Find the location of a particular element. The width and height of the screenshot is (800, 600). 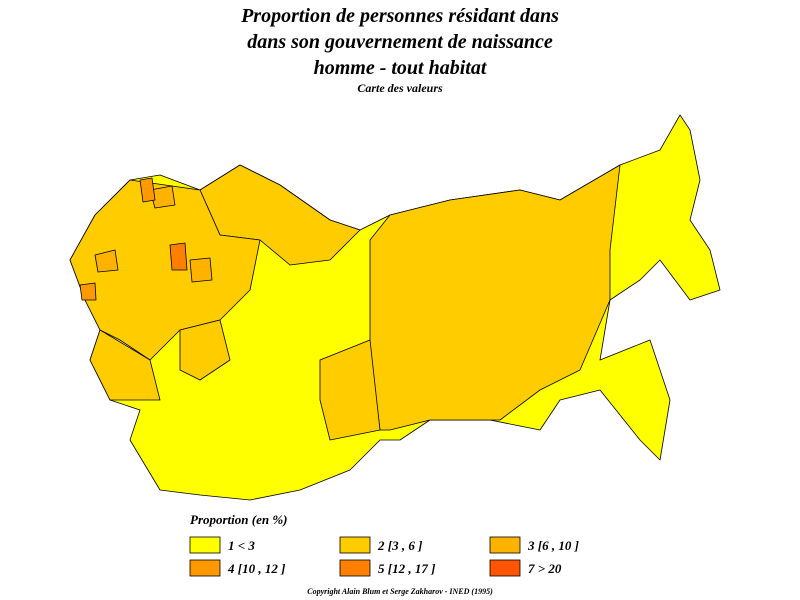

legend-label: 3 [6 , 10 ] is located at coordinates (553, 545).